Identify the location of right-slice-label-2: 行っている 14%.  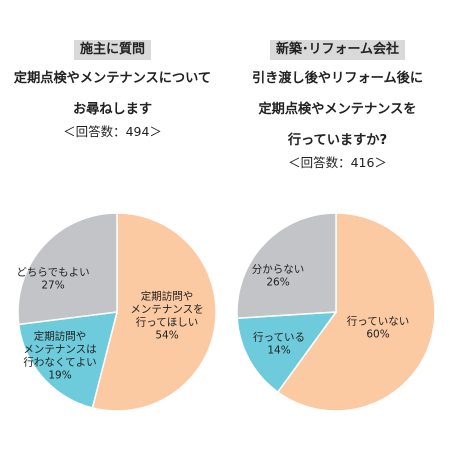
(279, 344).